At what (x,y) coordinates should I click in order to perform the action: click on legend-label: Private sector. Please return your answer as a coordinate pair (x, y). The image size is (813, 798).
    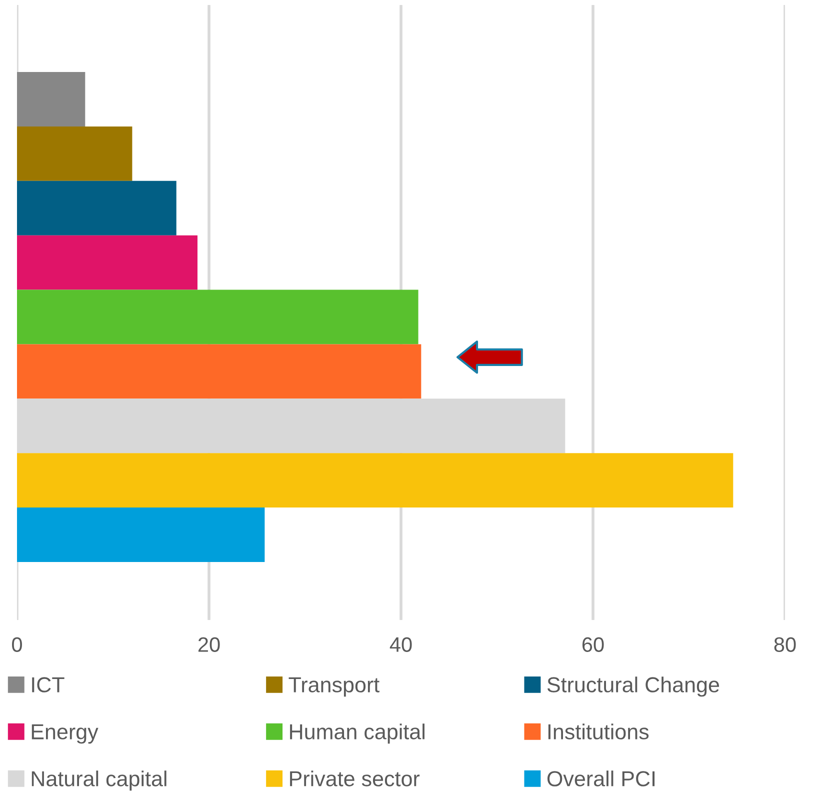
    Looking at the image, I should click on (355, 778).